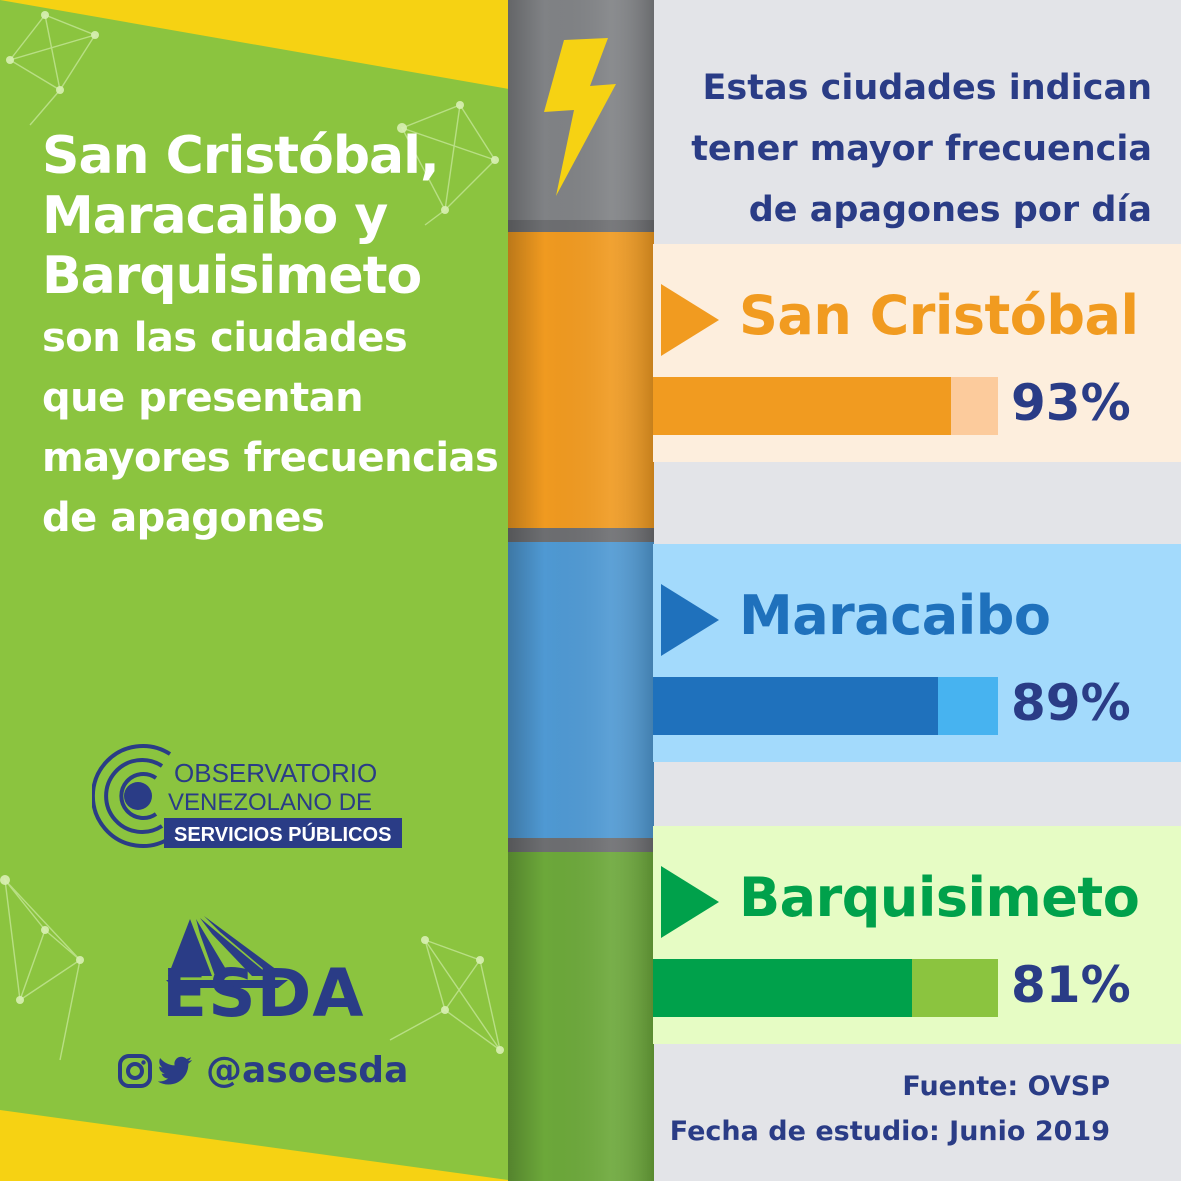 The image size is (1181, 1181). What do you see at coordinates (1071, 703) in the screenshot?
I see `bar-value-label: 89%` at bounding box center [1071, 703].